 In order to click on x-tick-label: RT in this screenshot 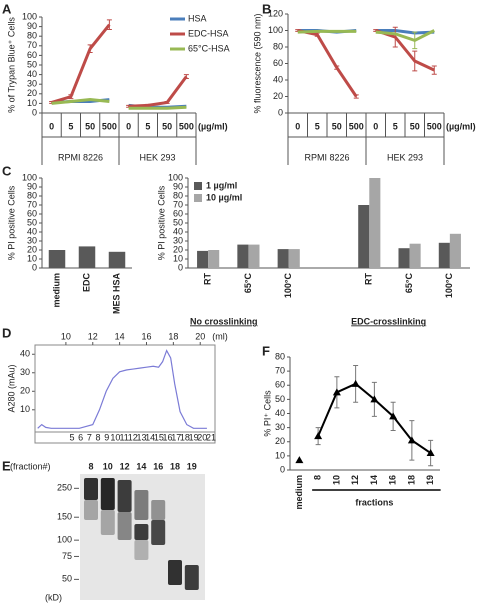, I will do `click(208, 279)`.